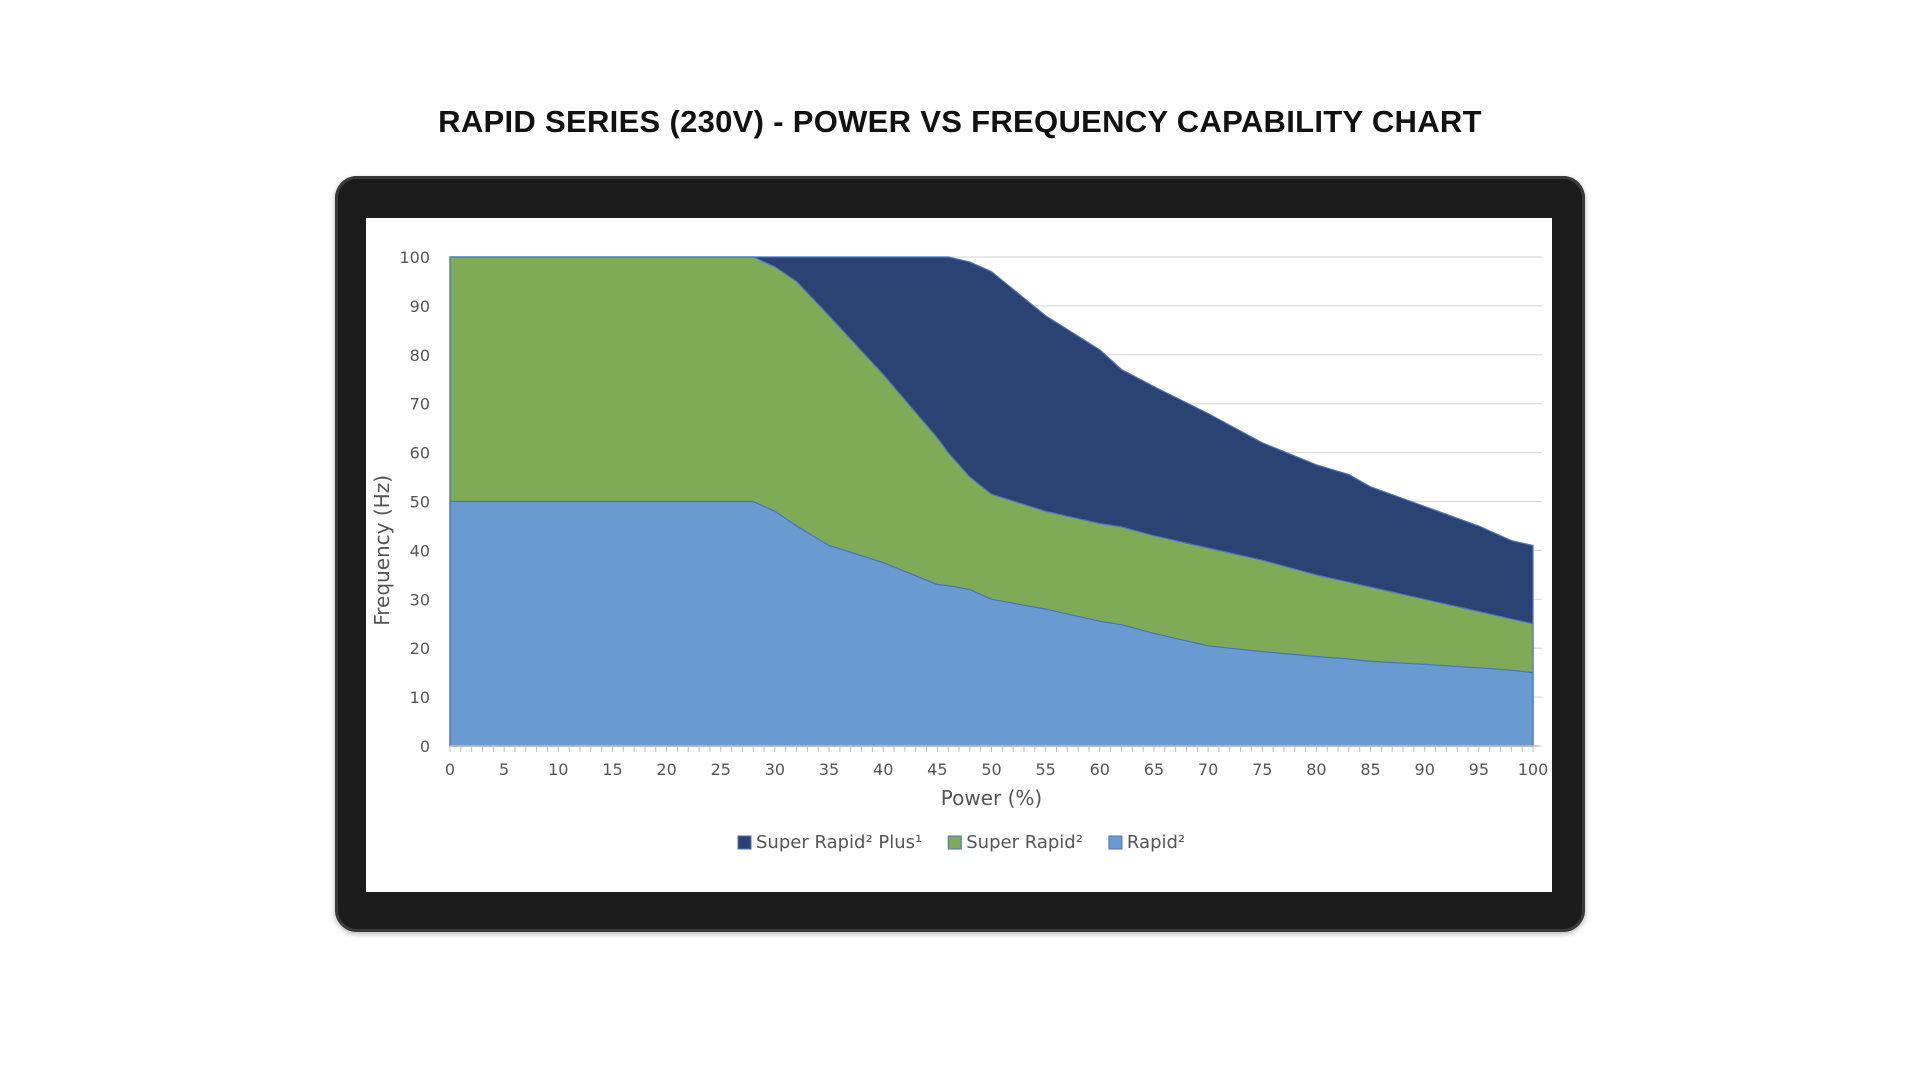  What do you see at coordinates (1262, 769) in the screenshot?
I see `x-tick-label: 75` at bounding box center [1262, 769].